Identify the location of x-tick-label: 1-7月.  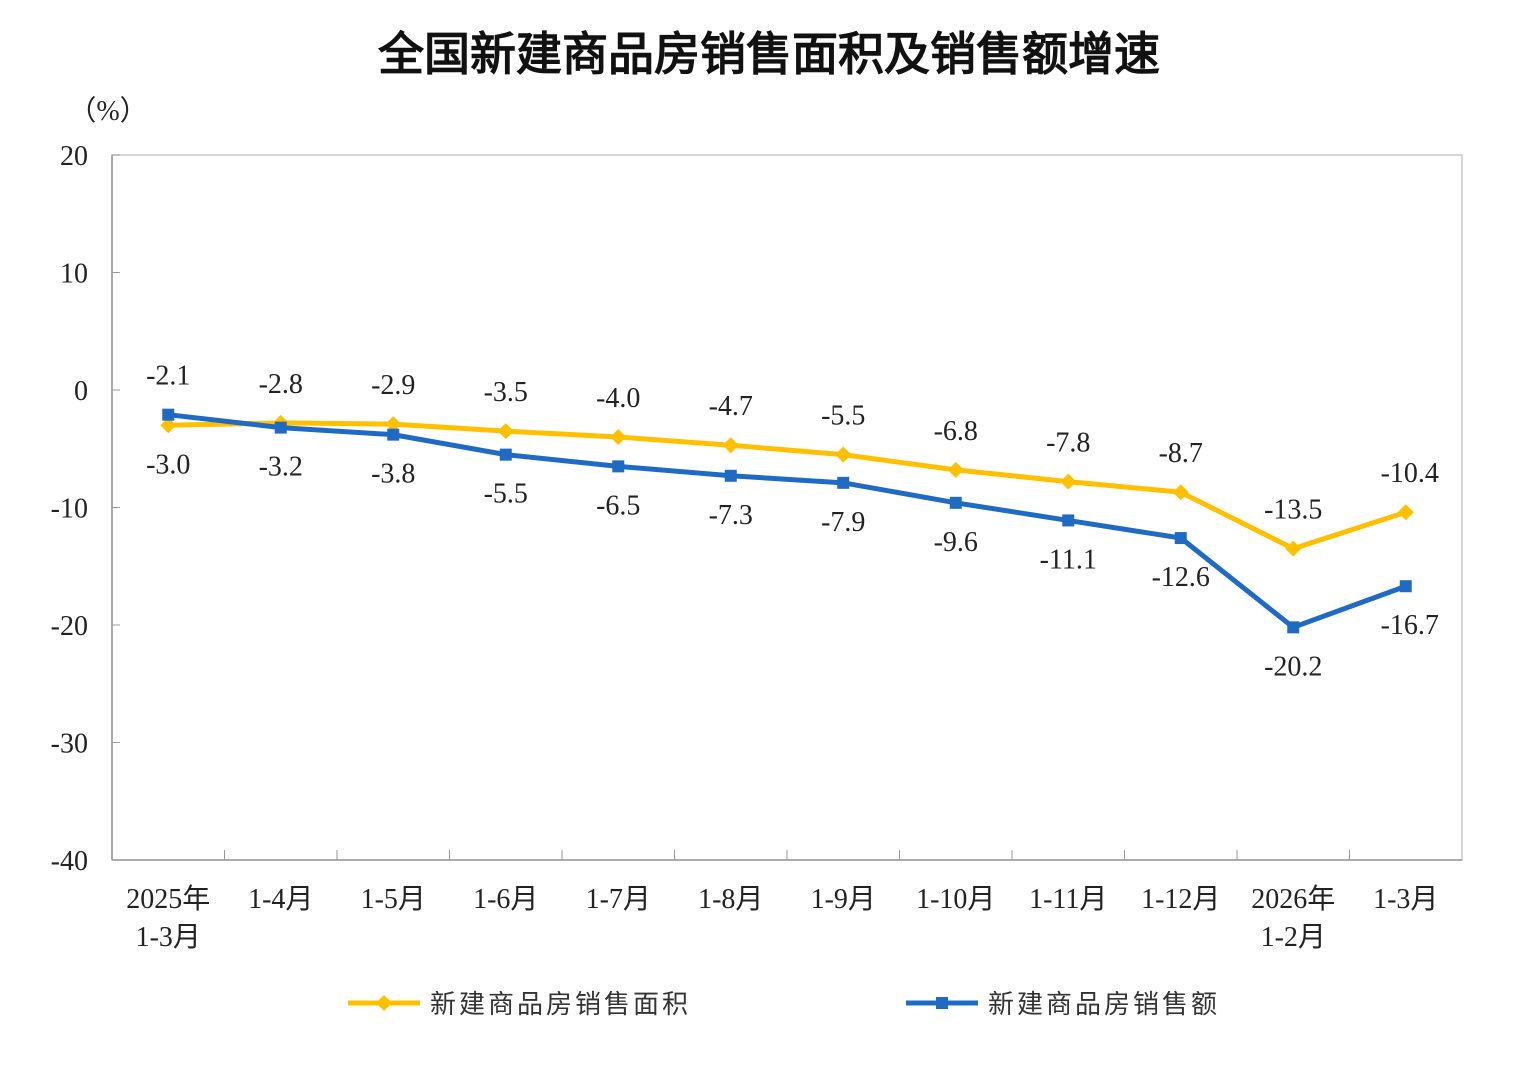
(618, 899).